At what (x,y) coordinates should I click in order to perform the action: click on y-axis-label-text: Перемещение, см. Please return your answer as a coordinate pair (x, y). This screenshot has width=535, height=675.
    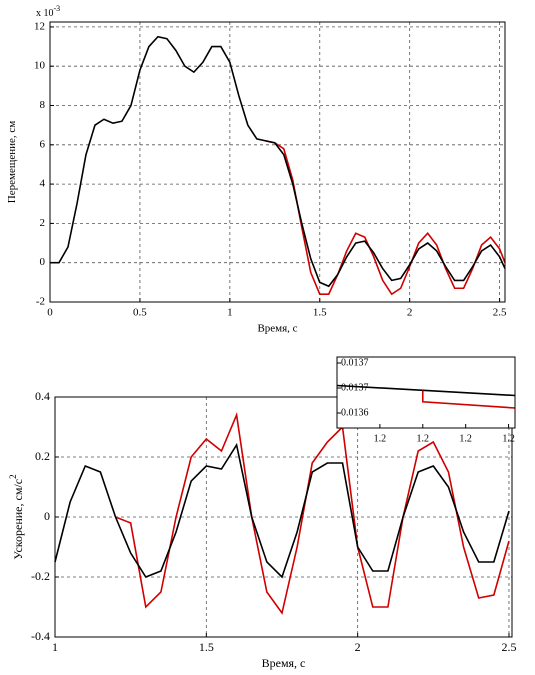
    Looking at the image, I should click on (12, 162).